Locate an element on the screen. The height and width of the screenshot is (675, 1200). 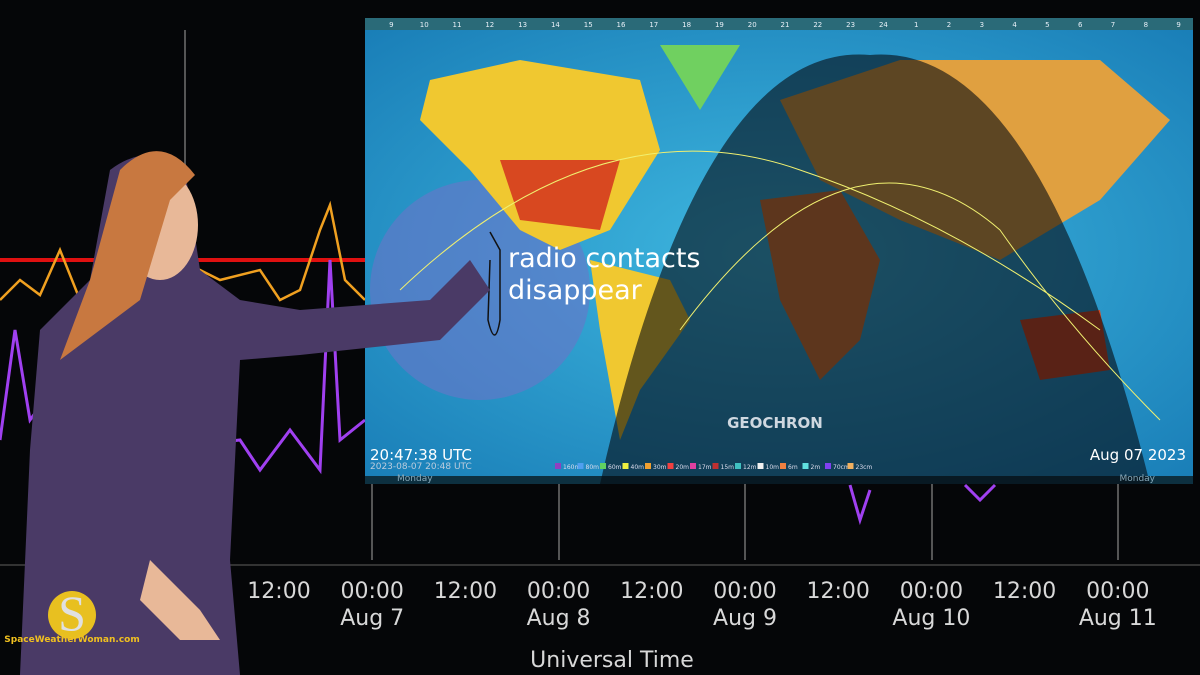
timestamp: 2023-08-07 20:48 UTC is located at coordinates (421, 467).